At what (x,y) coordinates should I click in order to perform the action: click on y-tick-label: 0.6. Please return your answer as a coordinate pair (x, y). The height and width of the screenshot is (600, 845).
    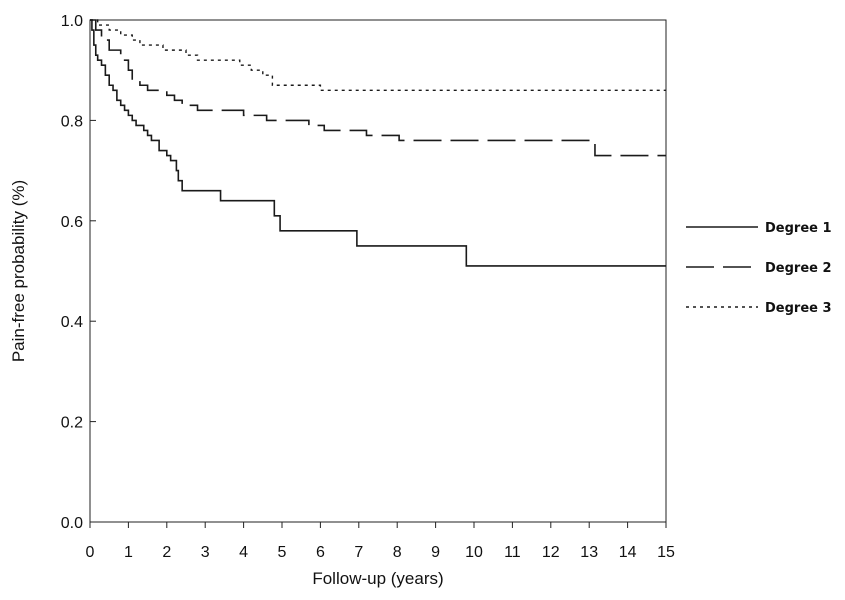
    Looking at the image, I should click on (72, 222).